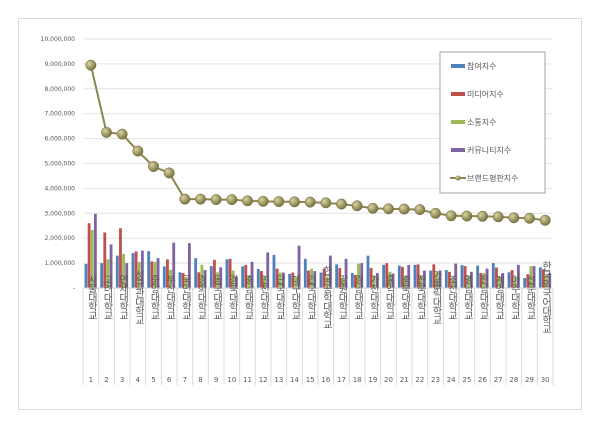  What do you see at coordinates (372, 380) in the screenshot?
I see `x-rank-label: 19` at bounding box center [372, 380].